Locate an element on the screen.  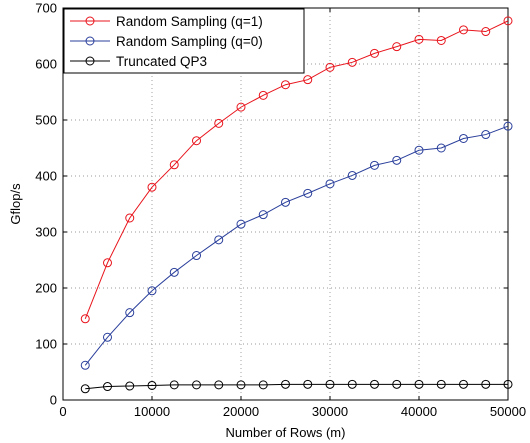
legend-label: Random Sampling (q=0) is located at coordinates (189, 41).